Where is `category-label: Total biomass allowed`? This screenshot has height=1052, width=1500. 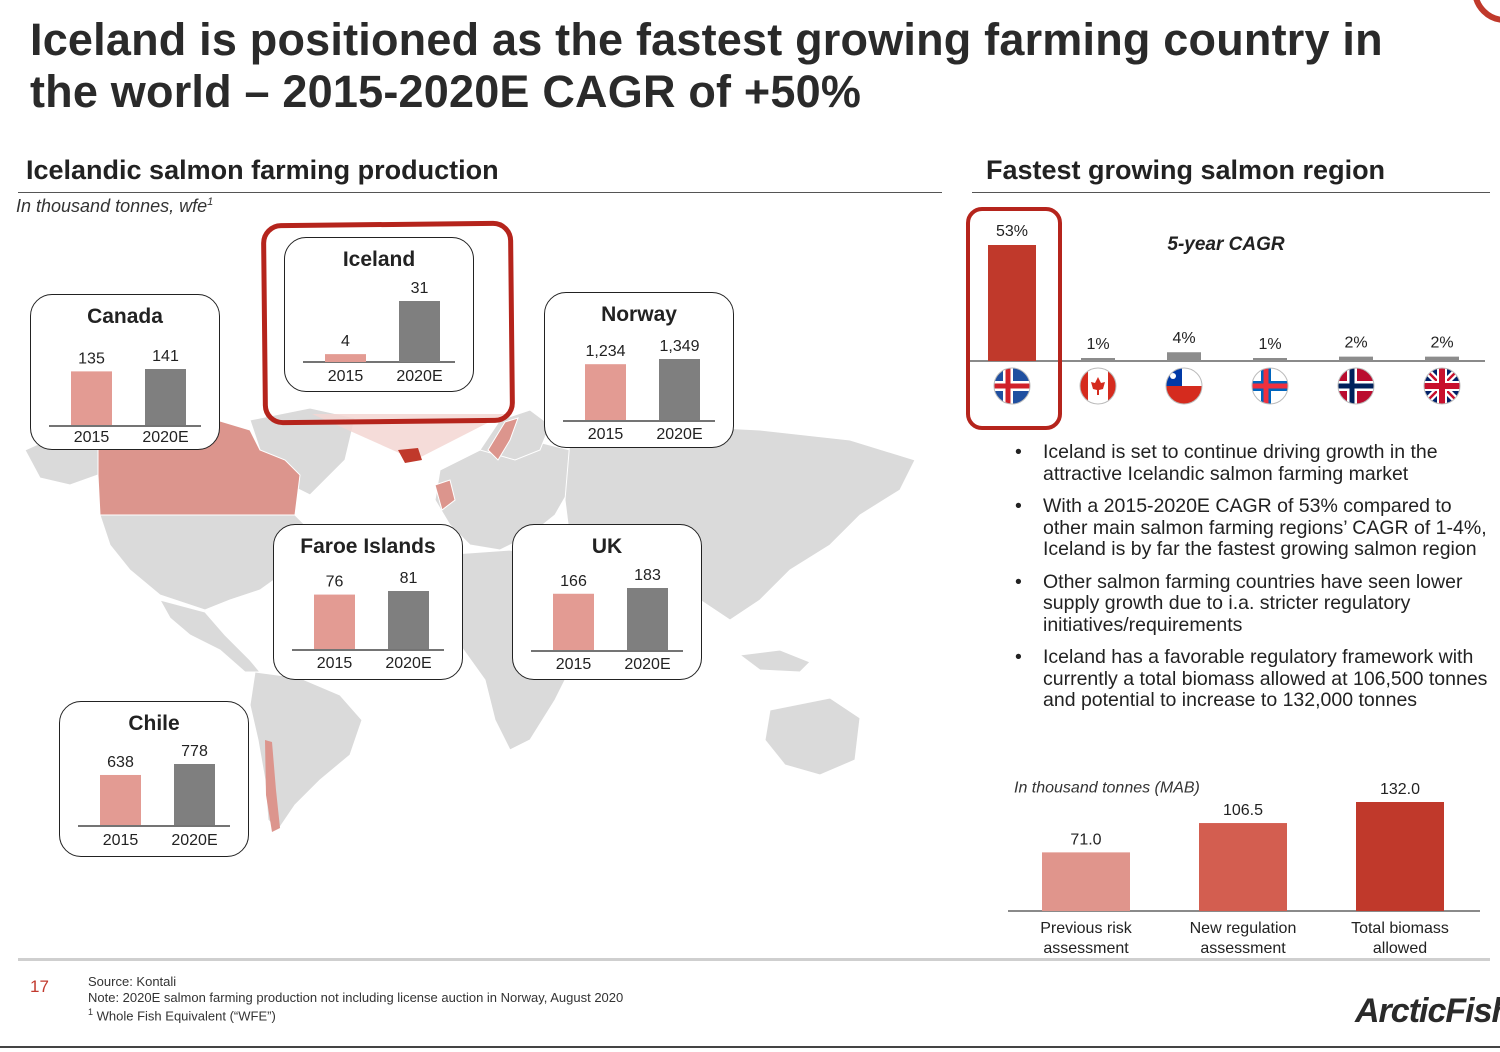
category-label: Total biomass allowed is located at coordinates (1400, 938).